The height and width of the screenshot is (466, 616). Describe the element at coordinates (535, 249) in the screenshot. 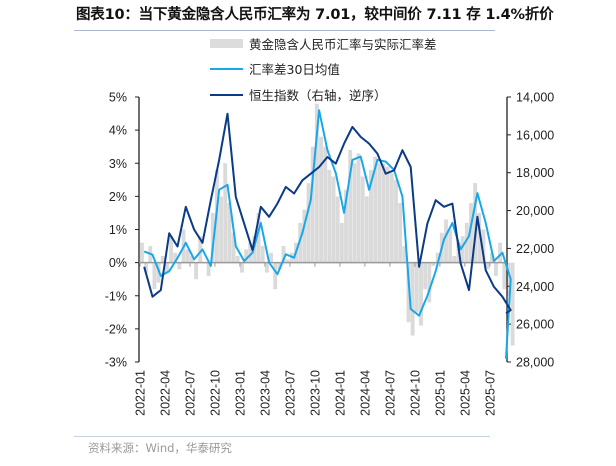

I see `right-axis-label: 22,000` at that location.